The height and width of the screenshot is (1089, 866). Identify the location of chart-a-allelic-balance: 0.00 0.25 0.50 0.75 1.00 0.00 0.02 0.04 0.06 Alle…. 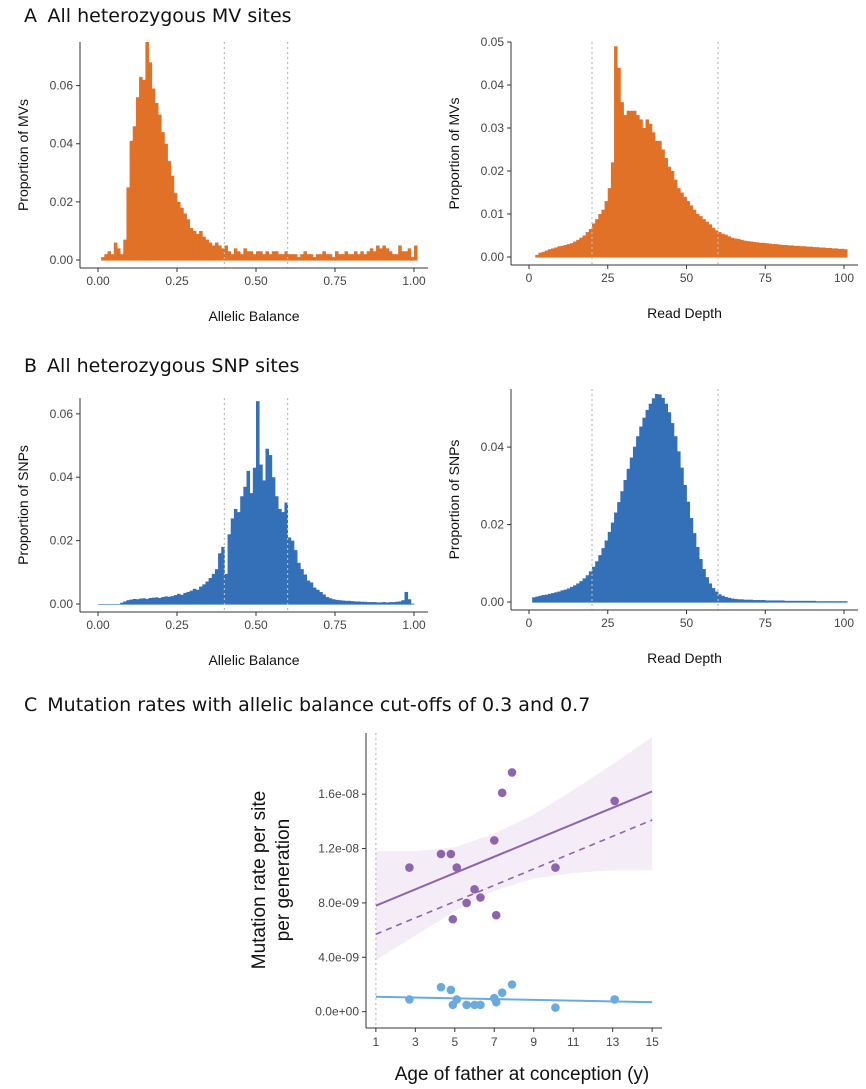
(221, 183).